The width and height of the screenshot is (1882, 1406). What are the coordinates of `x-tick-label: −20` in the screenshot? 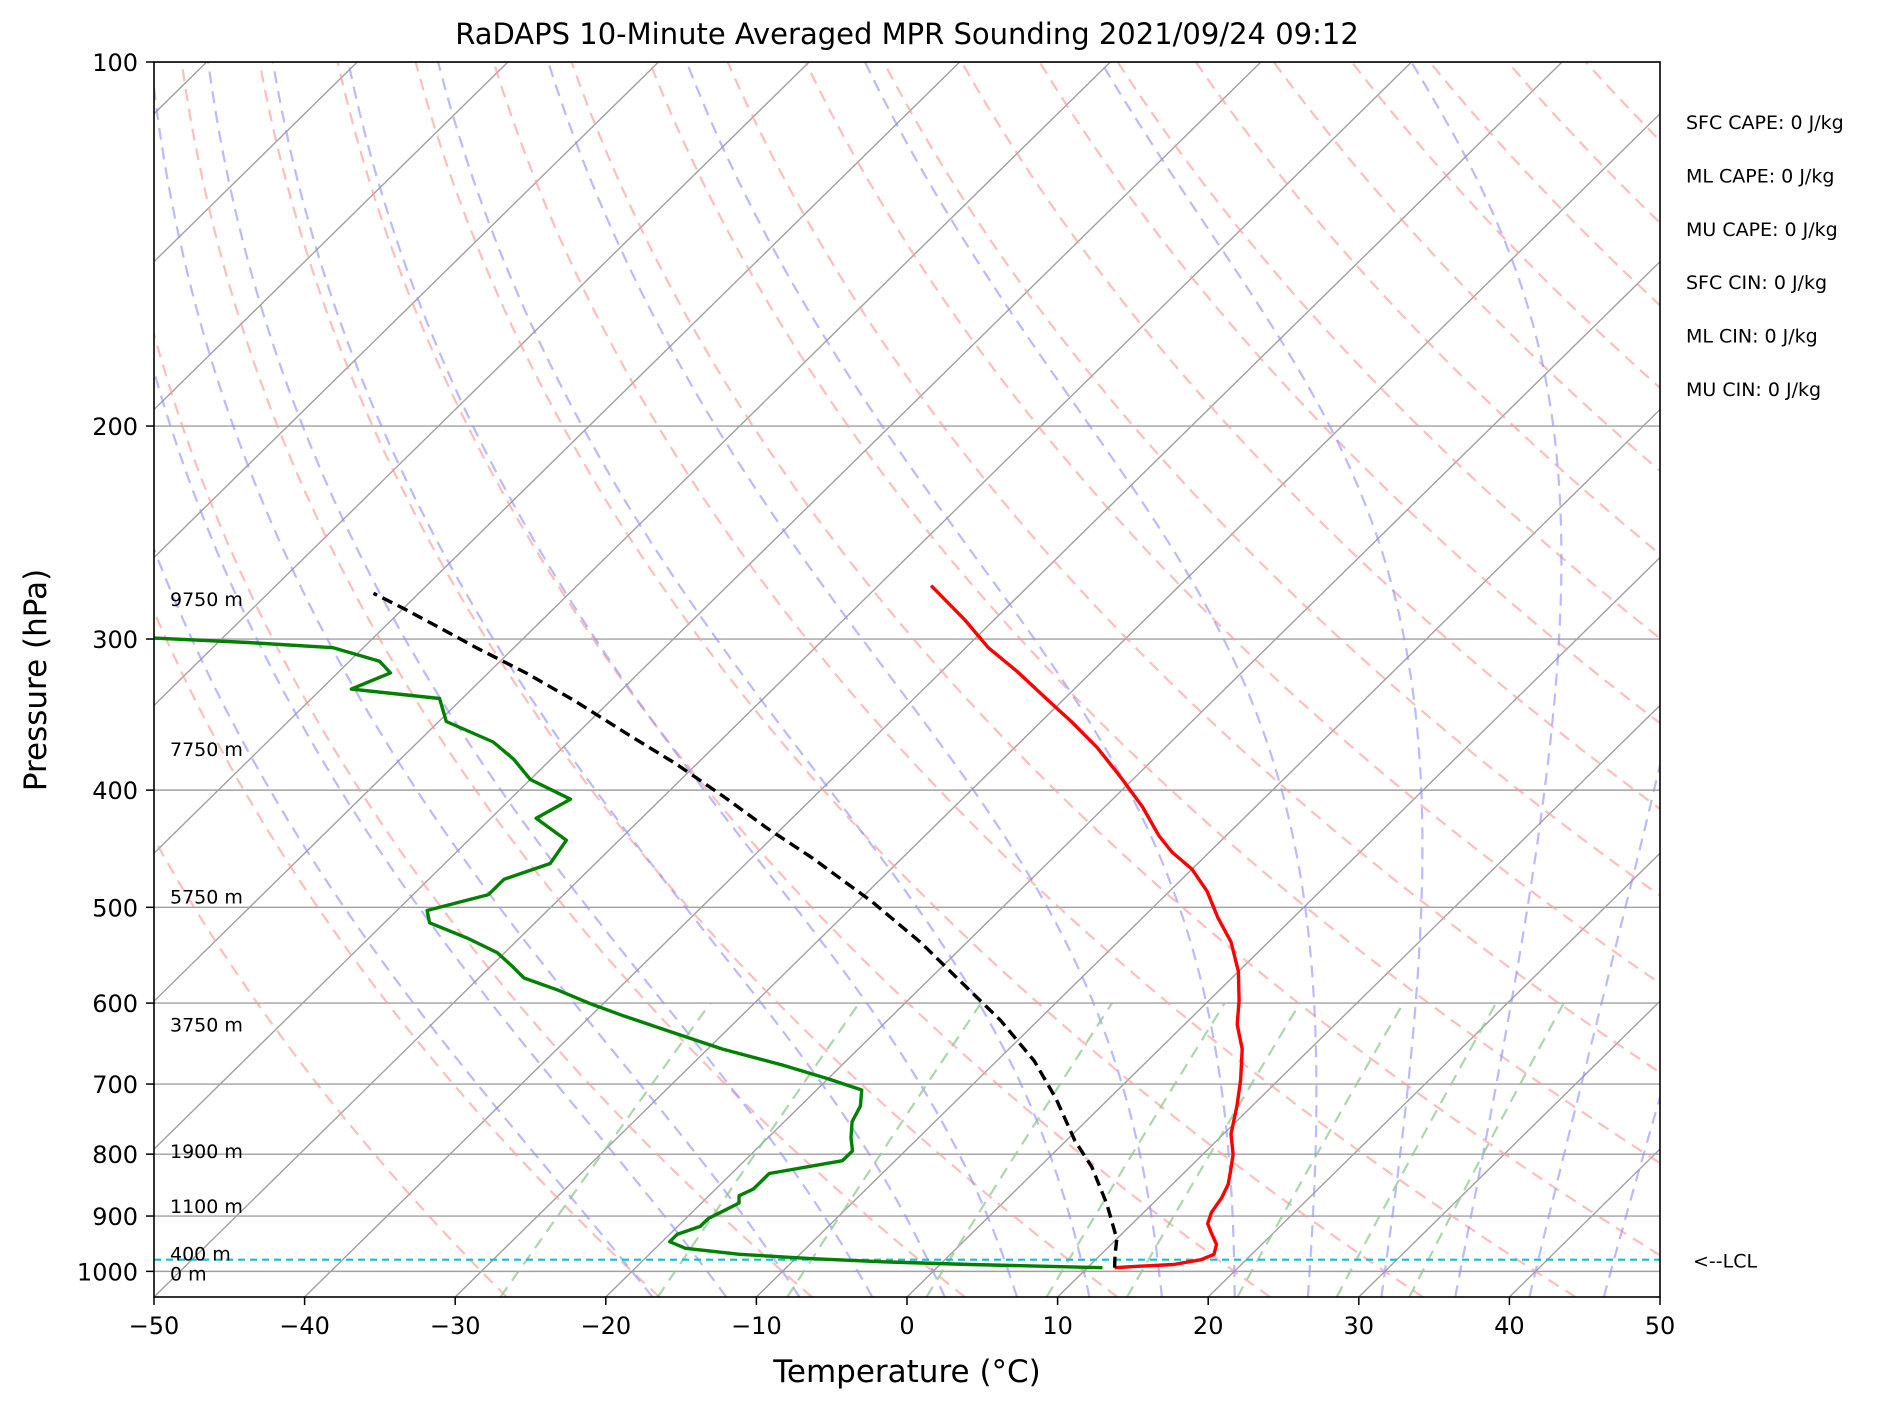 It's located at (605, 1326).